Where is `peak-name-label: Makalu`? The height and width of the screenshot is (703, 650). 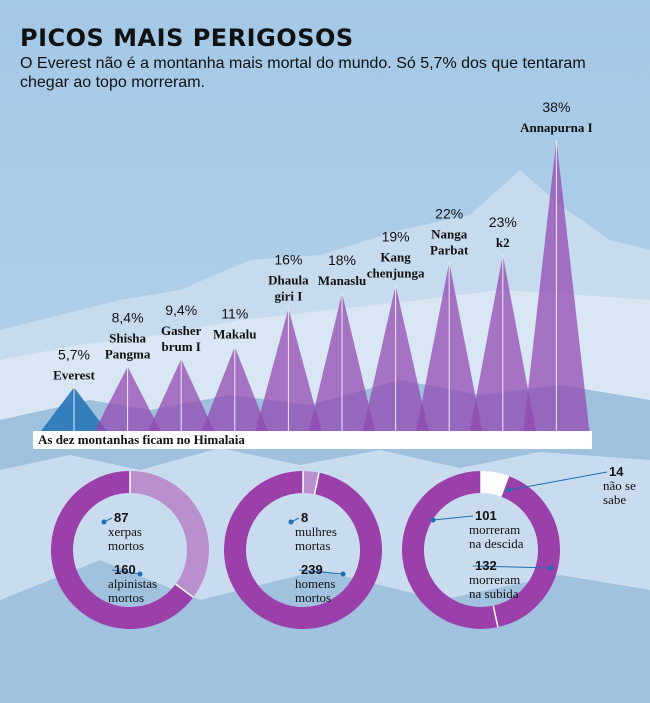 peak-name-label: Makalu is located at coordinates (234, 334).